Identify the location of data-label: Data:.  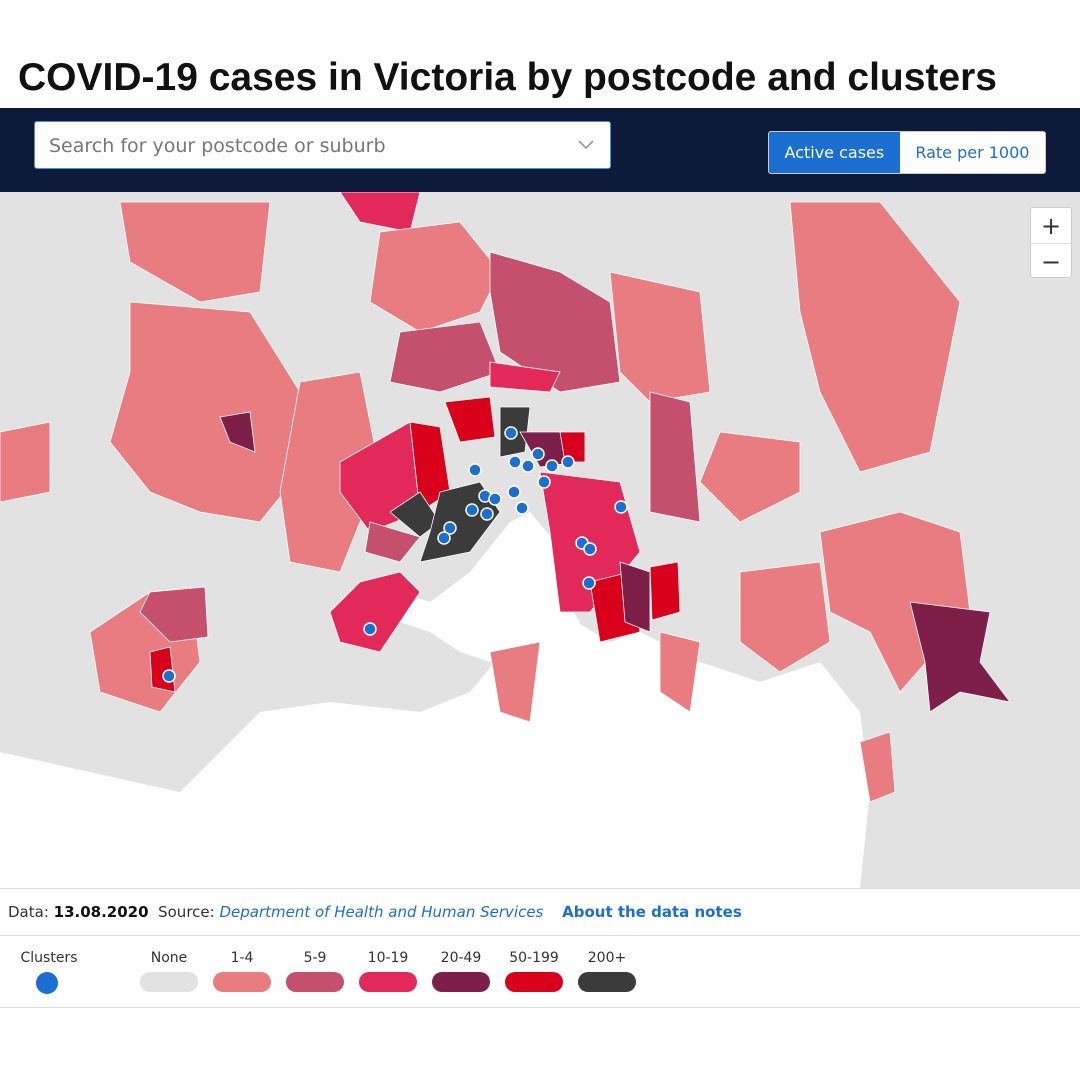
(28, 912).